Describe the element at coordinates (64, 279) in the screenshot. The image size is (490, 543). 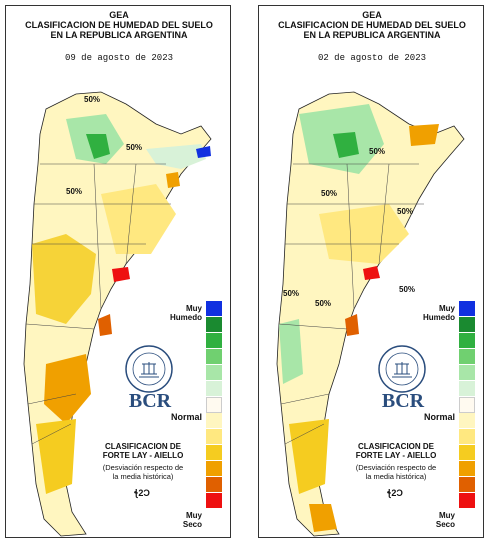
I see `zone-dry-west` at that location.